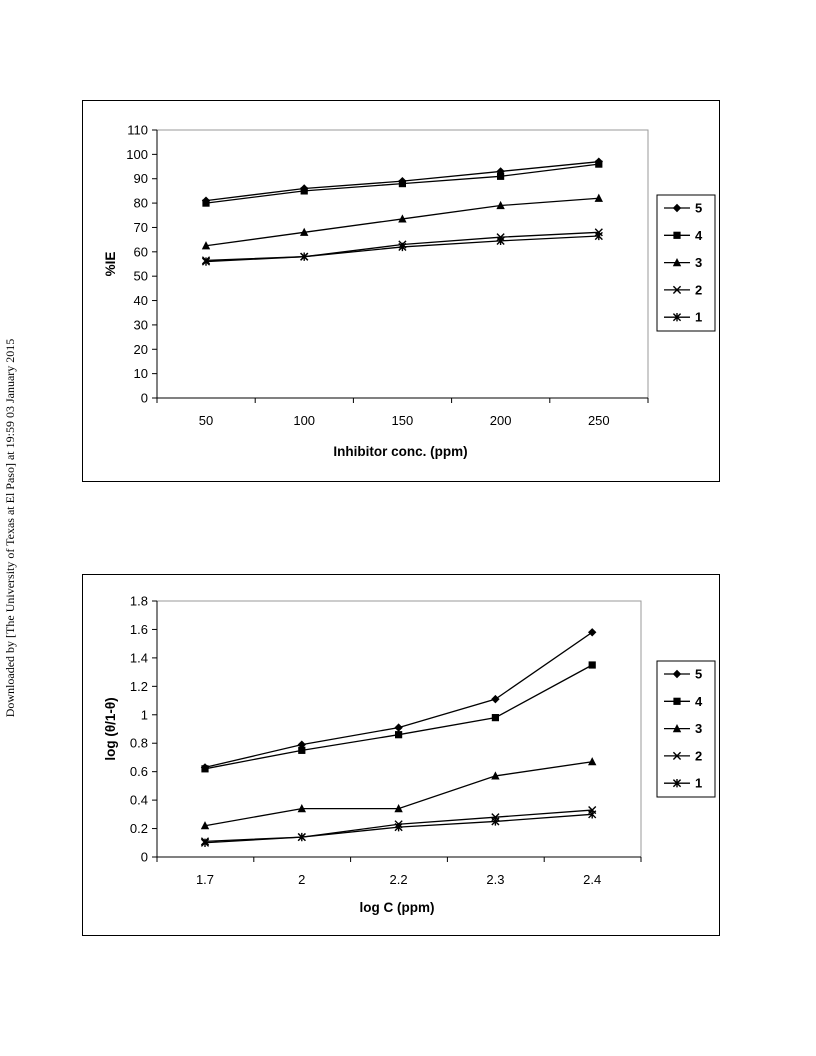  Describe the element at coordinates (397, 907) in the screenshot. I see `chart2-x-axis-title: log C (ppm)` at that location.